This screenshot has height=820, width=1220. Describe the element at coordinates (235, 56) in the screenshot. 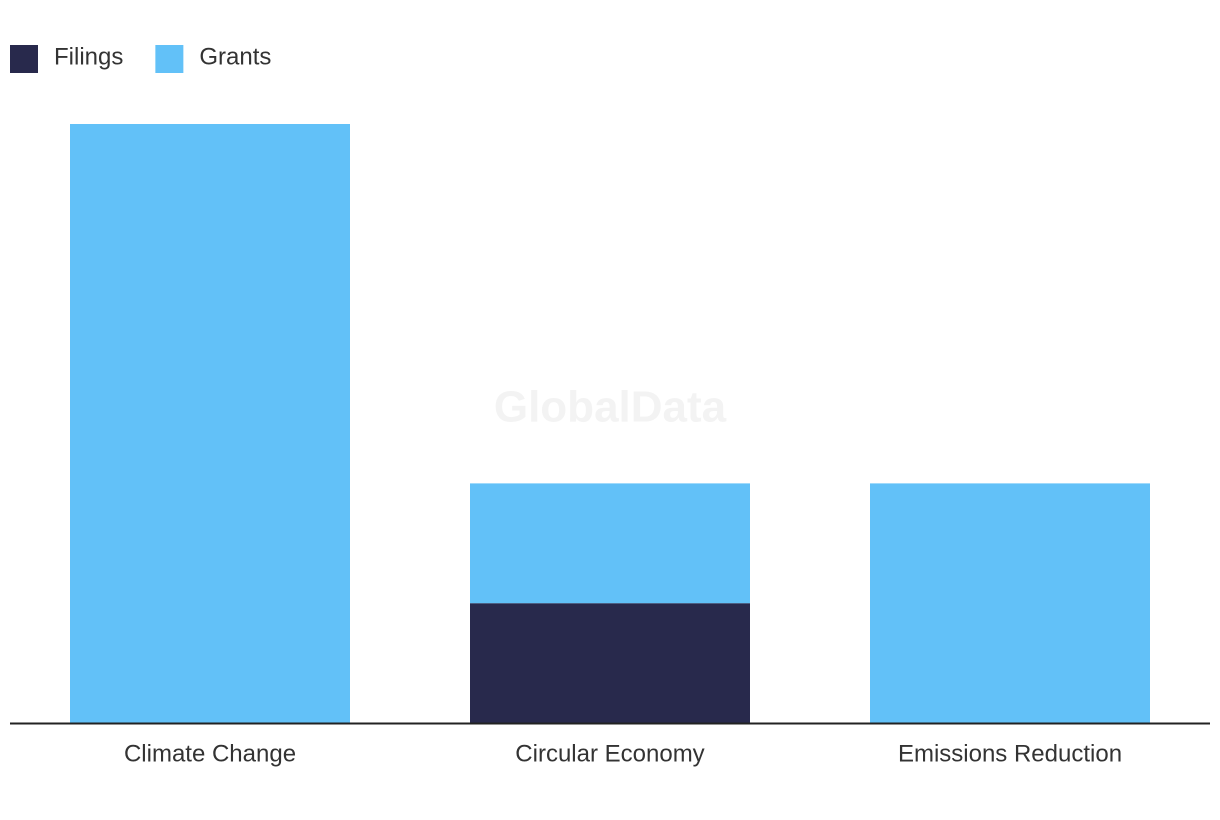

I see `legend-label: Grants` at that location.